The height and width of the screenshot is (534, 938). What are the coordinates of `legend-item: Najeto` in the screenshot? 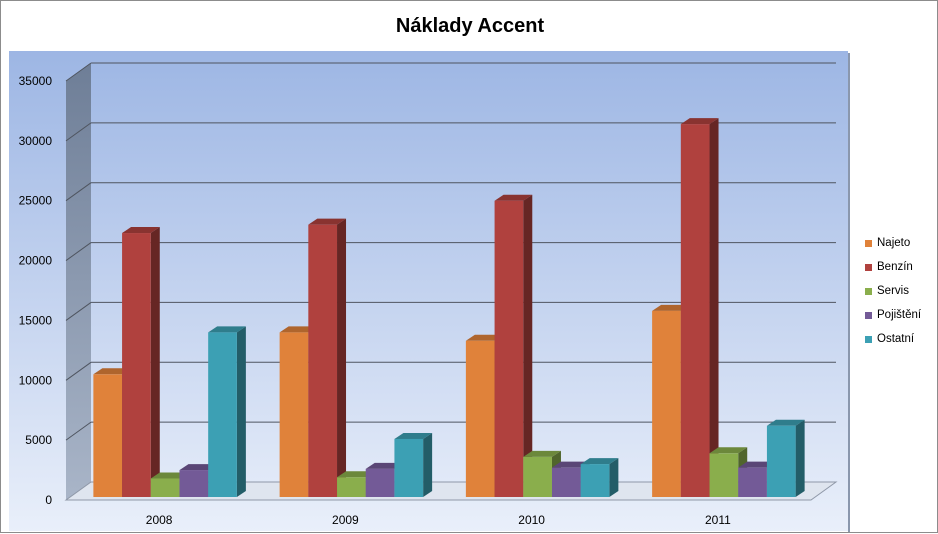 It's located at (901, 243).